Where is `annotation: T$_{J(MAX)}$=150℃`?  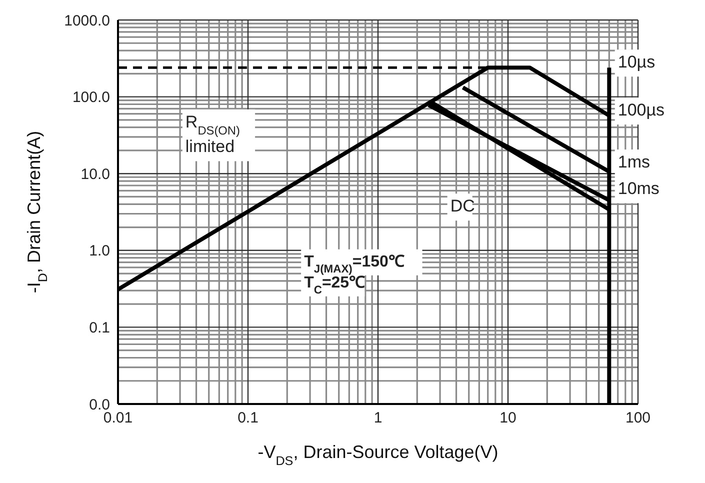 annotation: T$_{J(MAX)}$=150℃ is located at coordinates (354, 264).